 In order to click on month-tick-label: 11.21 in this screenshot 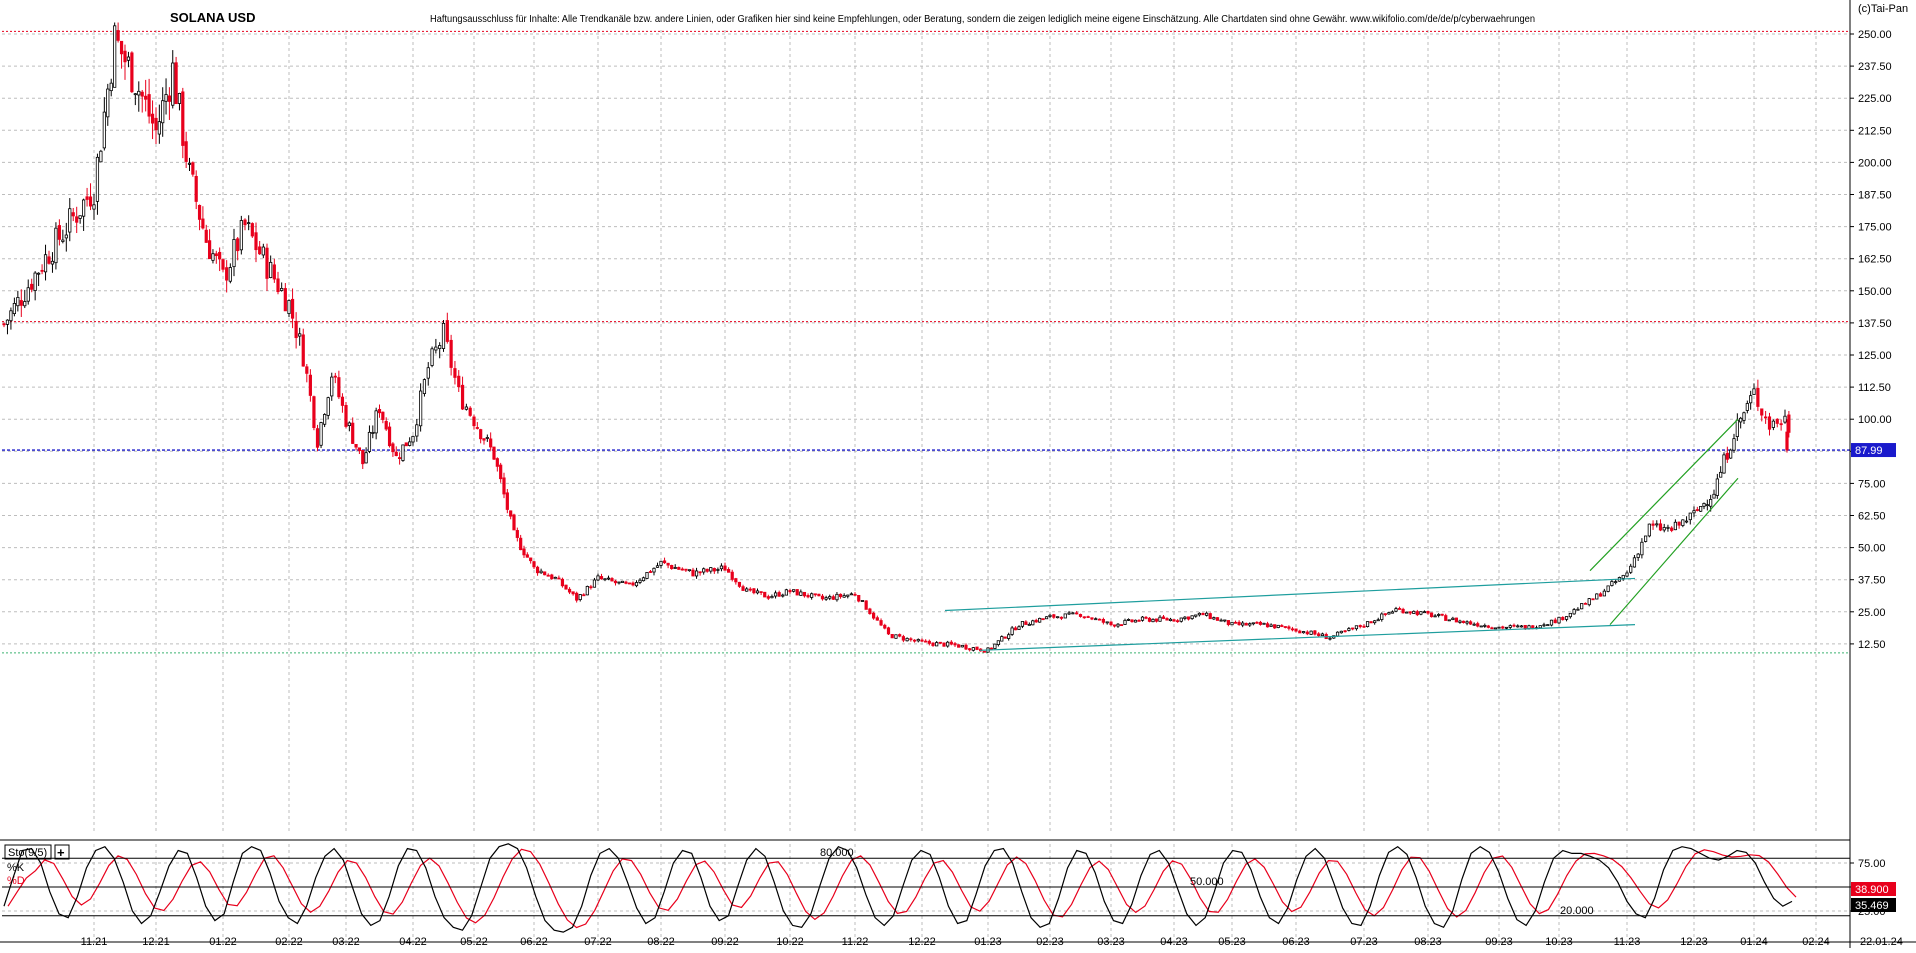, I will do `click(94, 942)`.